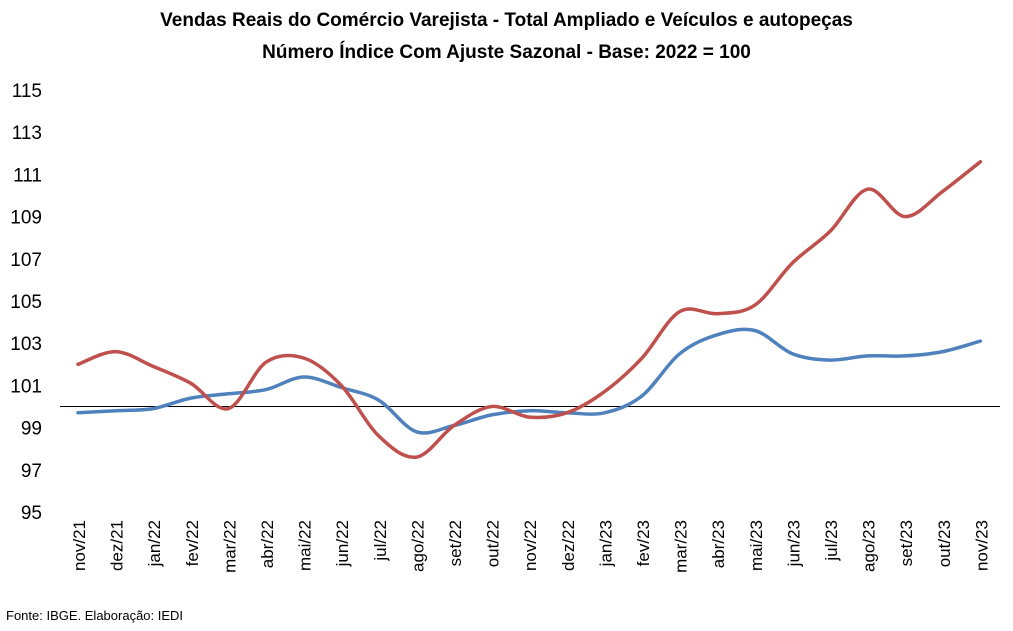 This screenshot has width=1013, height=631. I want to click on x-tick-label: jan/22, so click(154, 543).